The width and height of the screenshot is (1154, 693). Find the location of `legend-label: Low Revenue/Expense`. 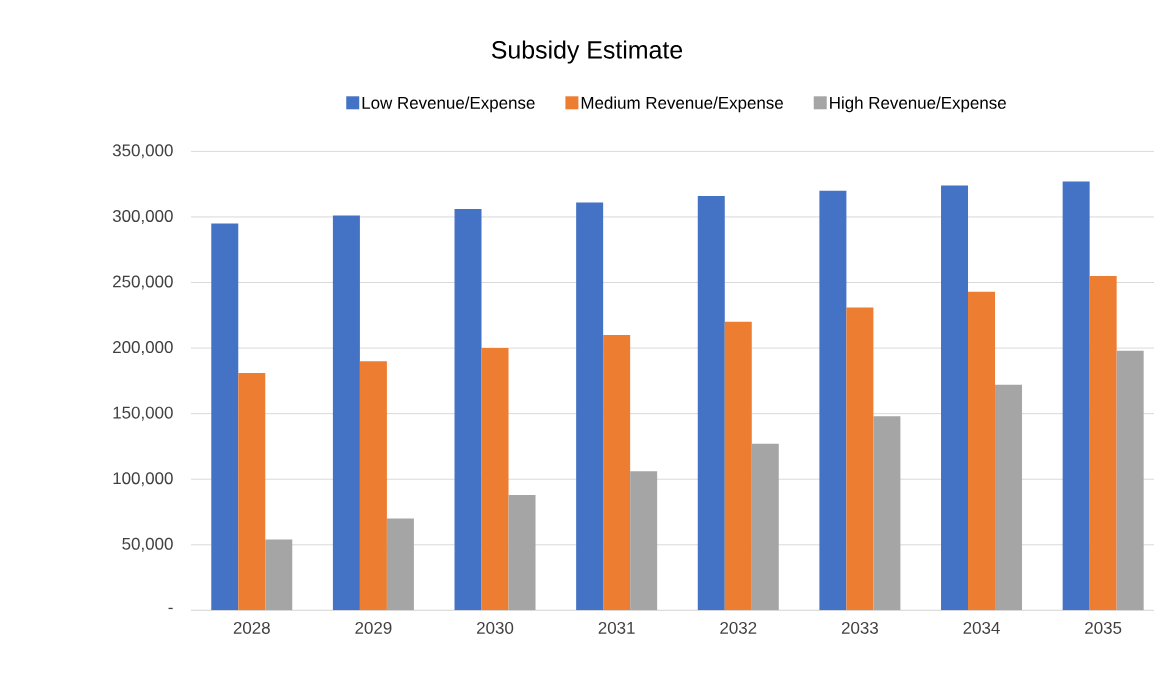

legend-label: Low Revenue/Expense is located at coordinates (448, 104).